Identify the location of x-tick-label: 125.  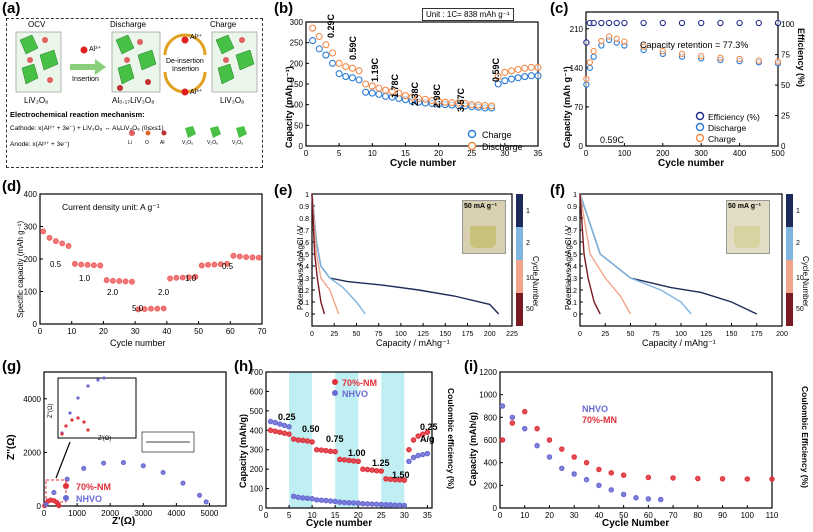
(423, 334).